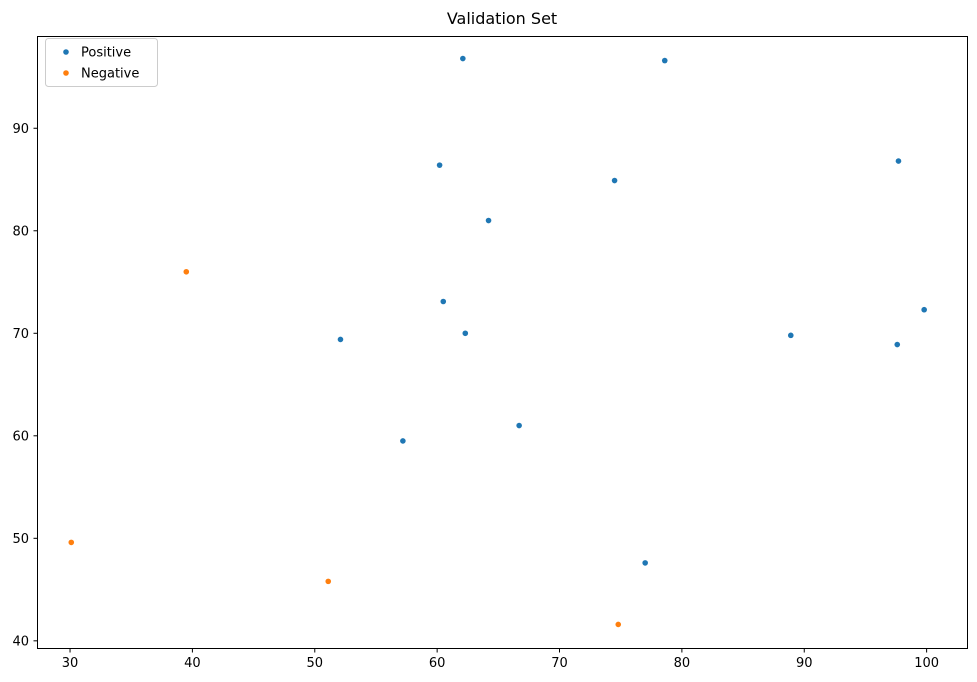  What do you see at coordinates (20, 436) in the screenshot?
I see `y-tick-label: 60` at bounding box center [20, 436].